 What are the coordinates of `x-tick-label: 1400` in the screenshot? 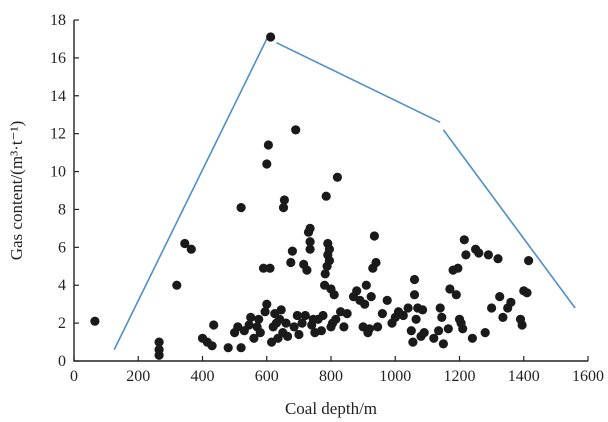 It's located at (524, 376).